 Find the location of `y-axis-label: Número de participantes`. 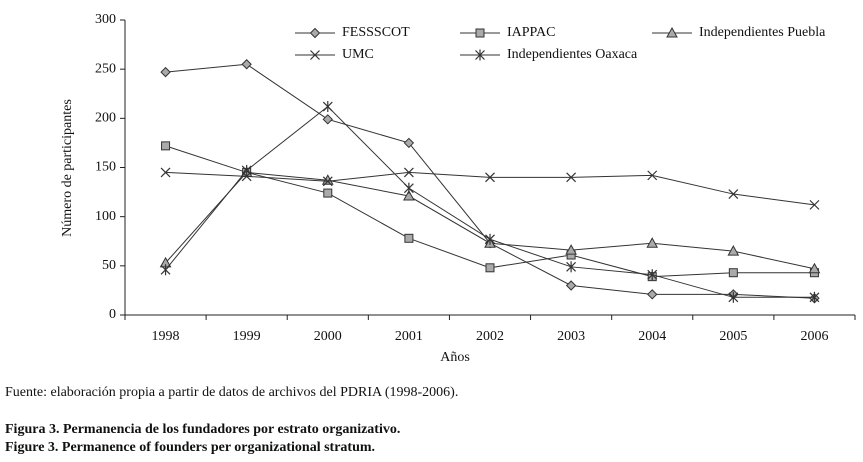

y-axis-label: Número de participantes is located at coordinates (67, 168).